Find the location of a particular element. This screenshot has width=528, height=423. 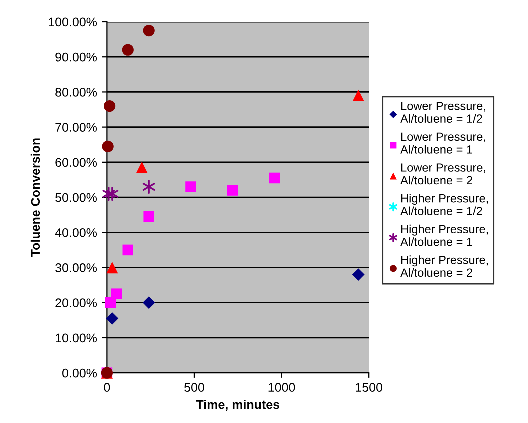

legend-label: Higher Pressure, Al/toluene = 1/2 is located at coordinates (444, 205).